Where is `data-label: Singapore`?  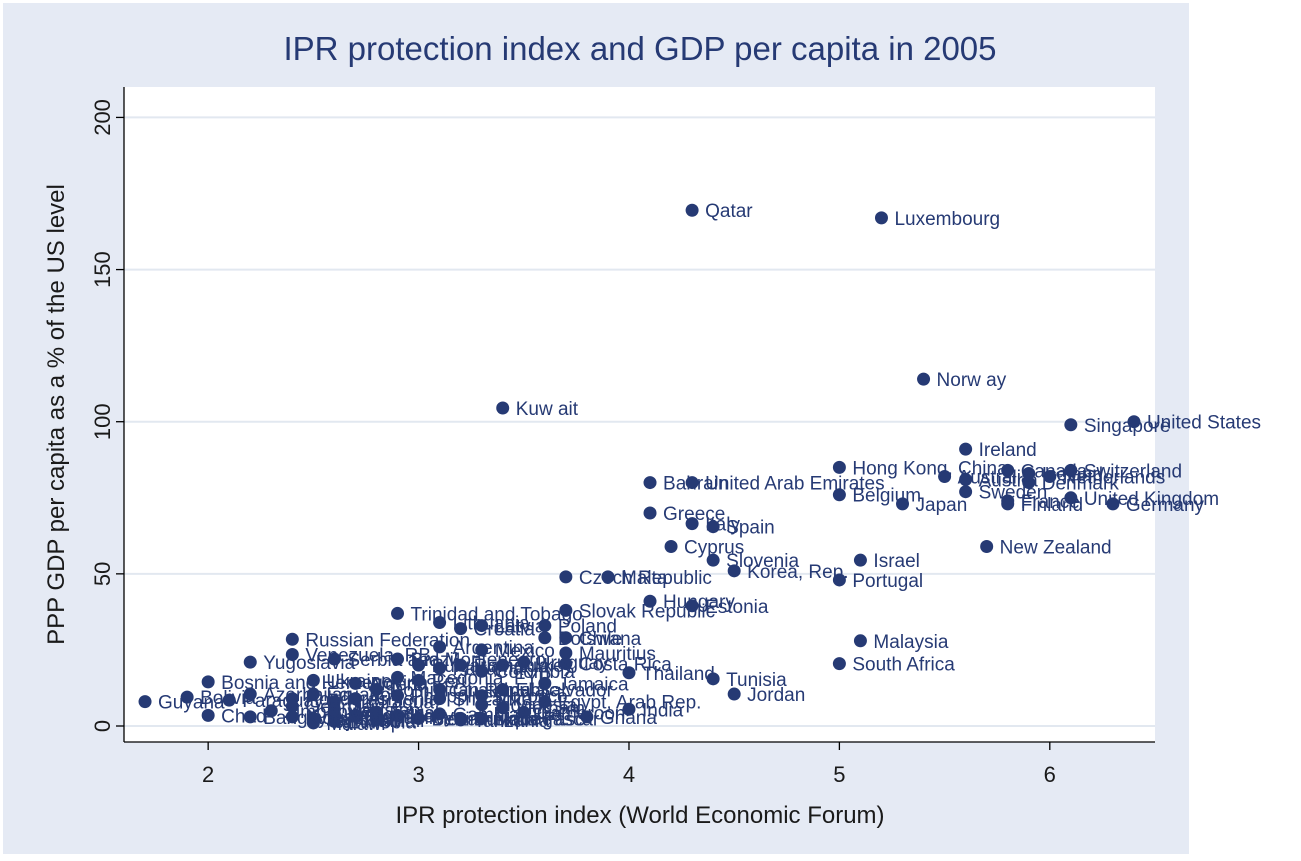 data-label: Singapore is located at coordinates (1127, 426).